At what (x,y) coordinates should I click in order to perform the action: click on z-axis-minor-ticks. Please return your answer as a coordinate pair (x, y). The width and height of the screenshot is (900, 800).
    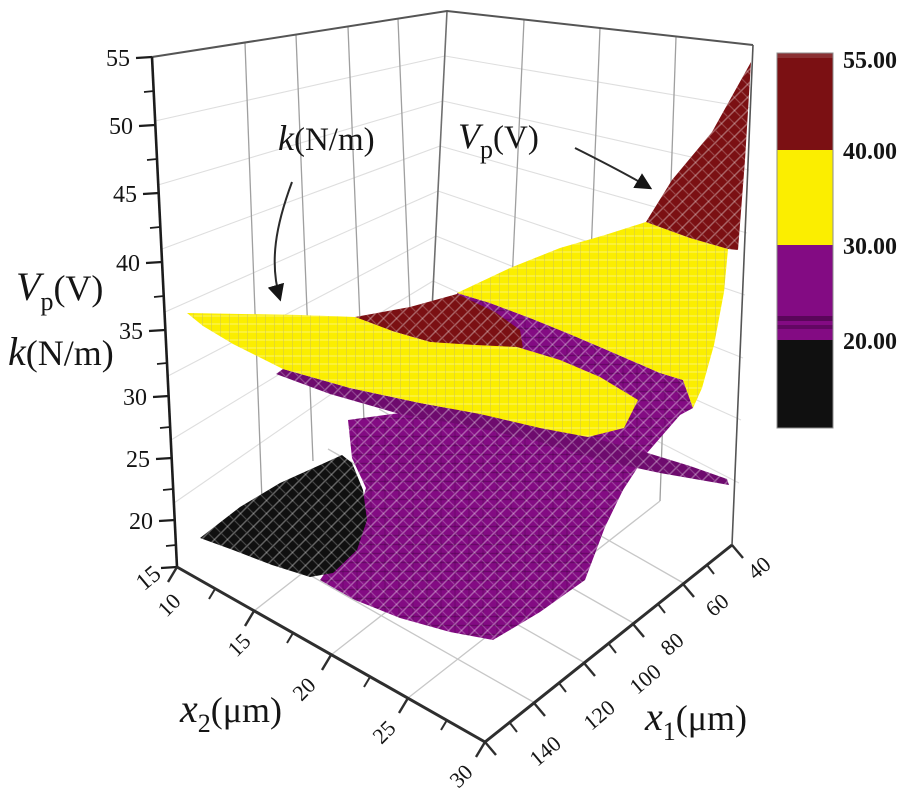
    Looking at the image, I should click on (160, 318).